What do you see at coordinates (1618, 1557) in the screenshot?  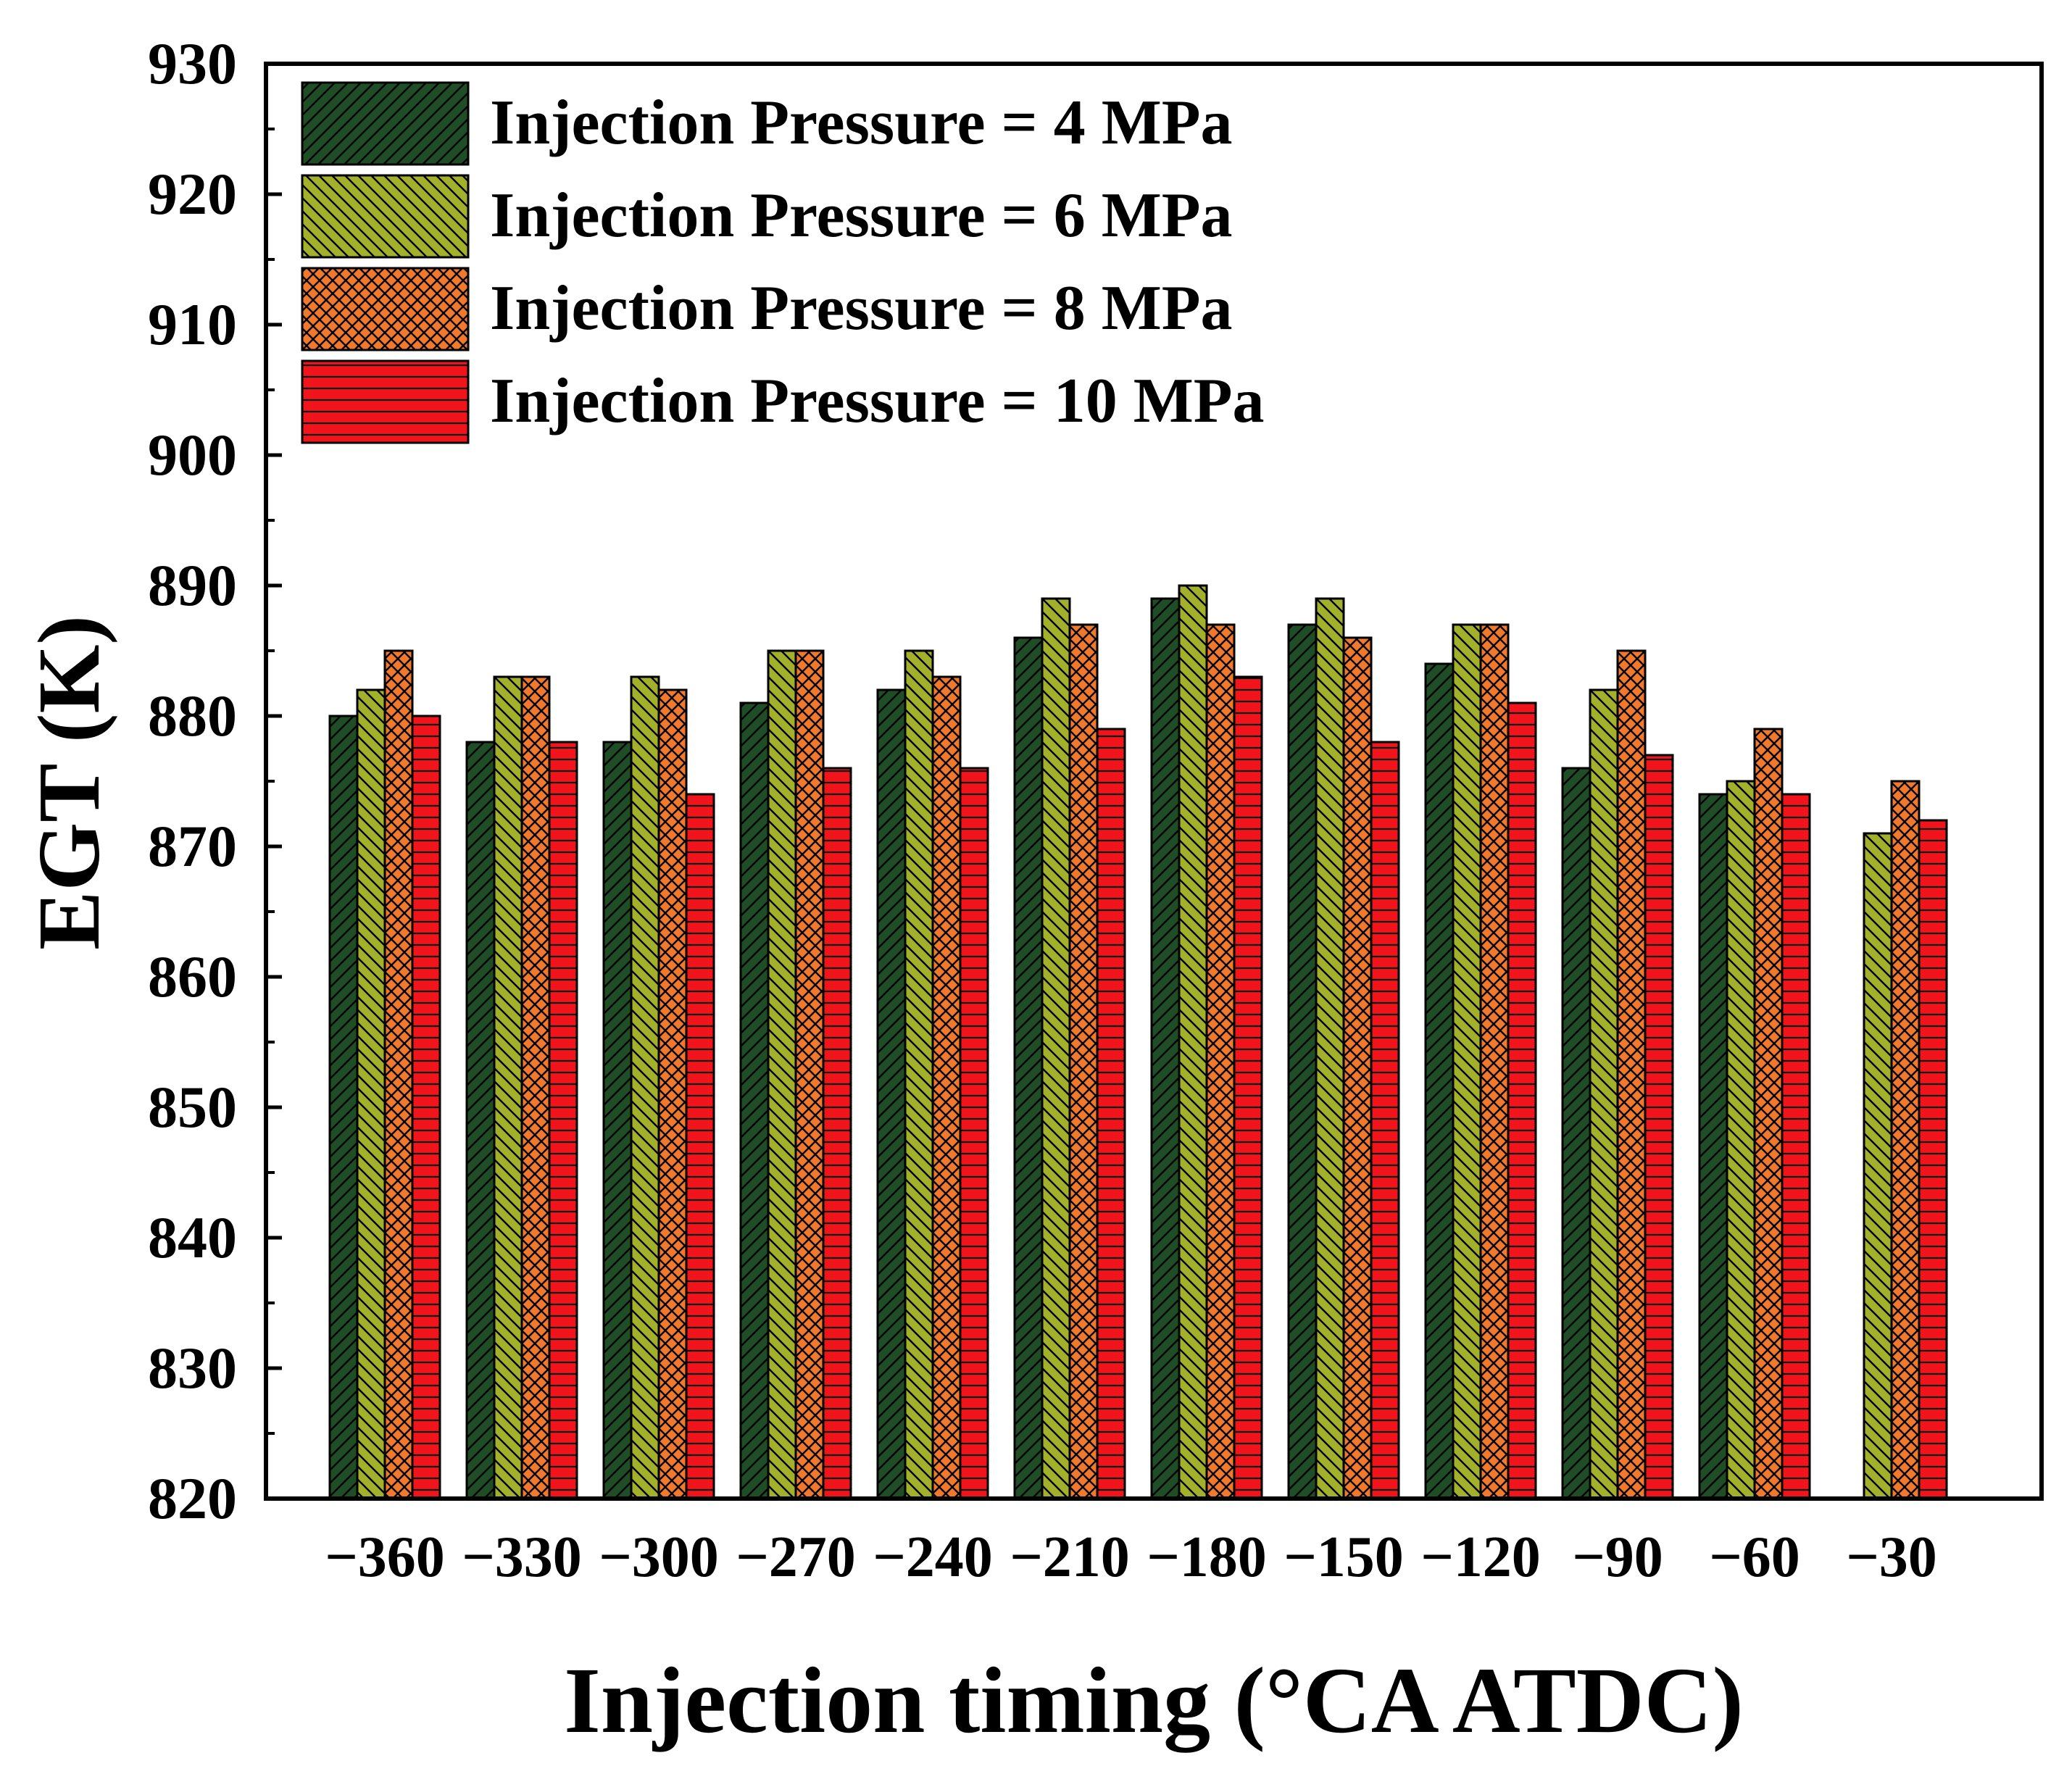 I see `x-tick-label: −90` at bounding box center [1618, 1557].